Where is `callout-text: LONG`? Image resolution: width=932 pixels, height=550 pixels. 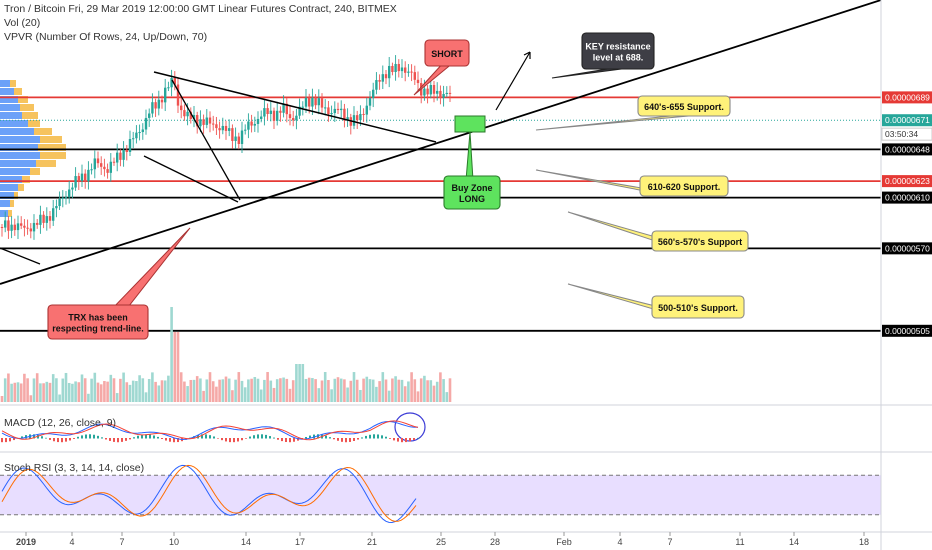 callout-text: LONG is located at coordinates (472, 199).